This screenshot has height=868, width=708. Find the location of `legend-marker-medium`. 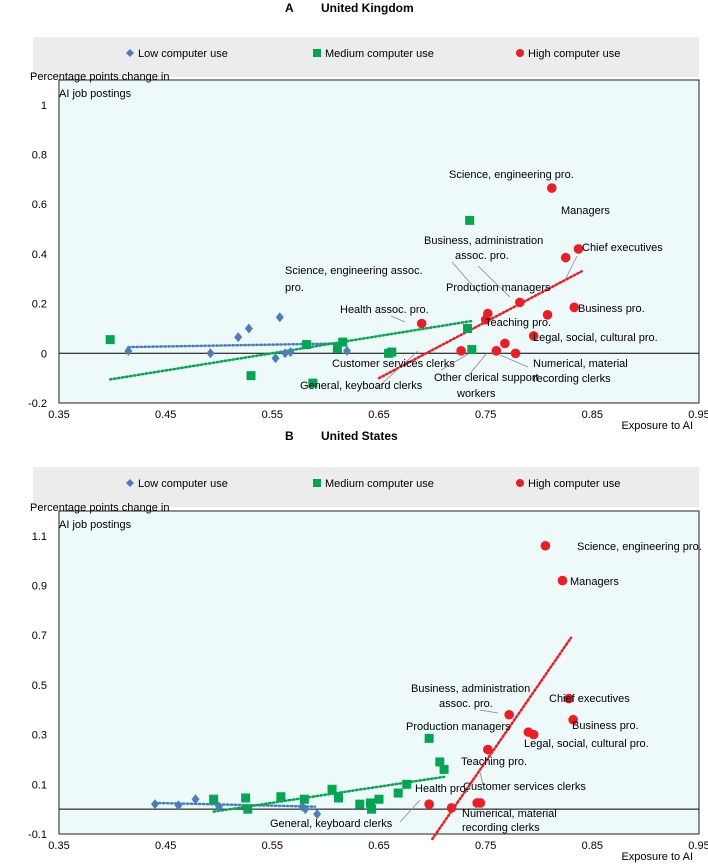

legend-marker-medium is located at coordinates (317, 483).